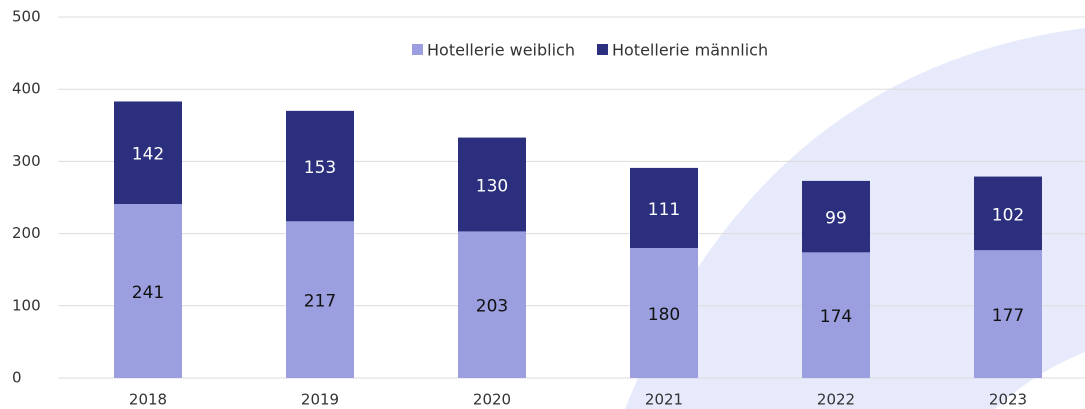 The width and height of the screenshot is (1085, 409). I want to click on legend-label: Hotellerie männlich, so click(690, 50).